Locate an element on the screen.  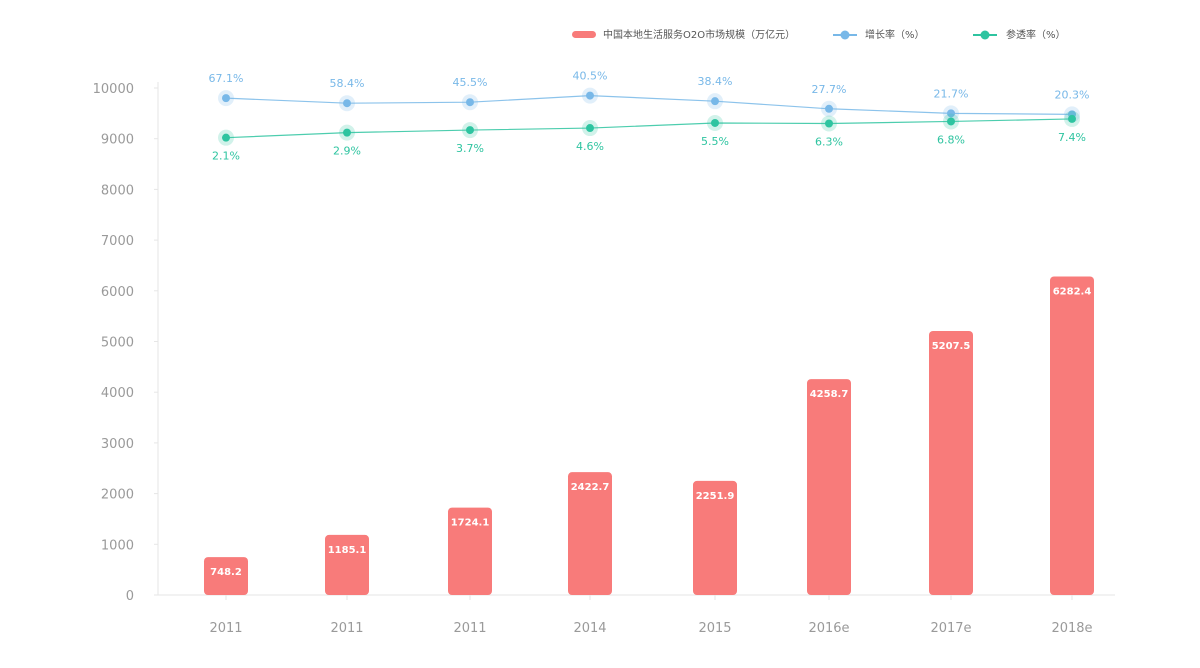
x-tick-label: 2015 is located at coordinates (714, 628).